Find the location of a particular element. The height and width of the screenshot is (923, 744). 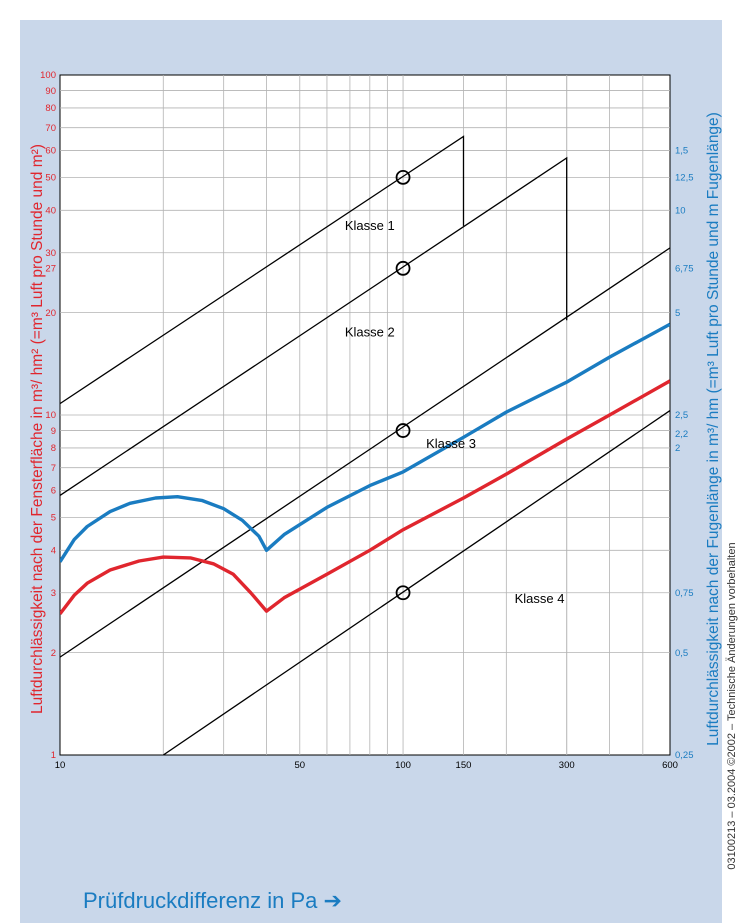

y-tick-label-left: 10 is located at coordinates (50, 415).